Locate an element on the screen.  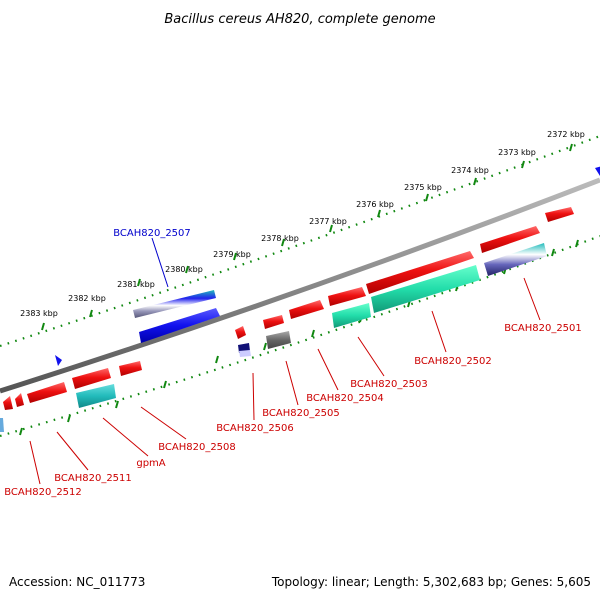
edge-feature is located at coordinates (2, 425).